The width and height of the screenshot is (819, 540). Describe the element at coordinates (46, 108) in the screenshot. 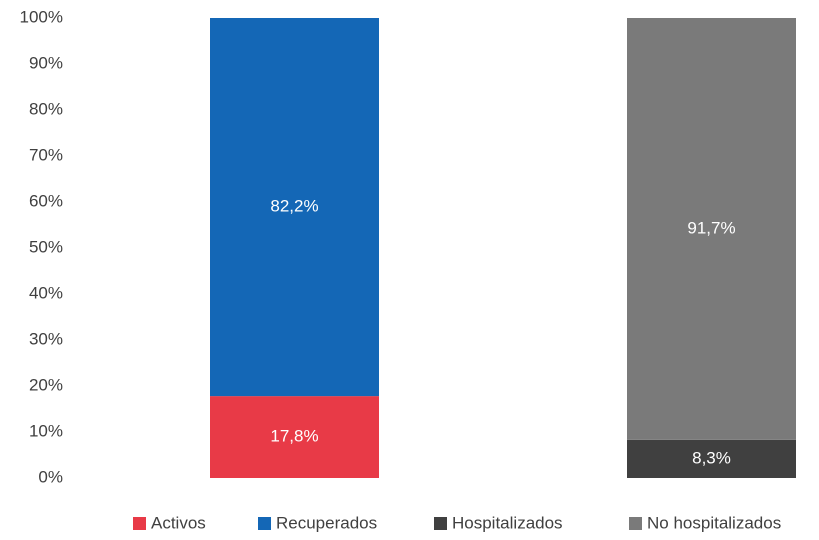

I see `y-tick-label: 80%` at that location.